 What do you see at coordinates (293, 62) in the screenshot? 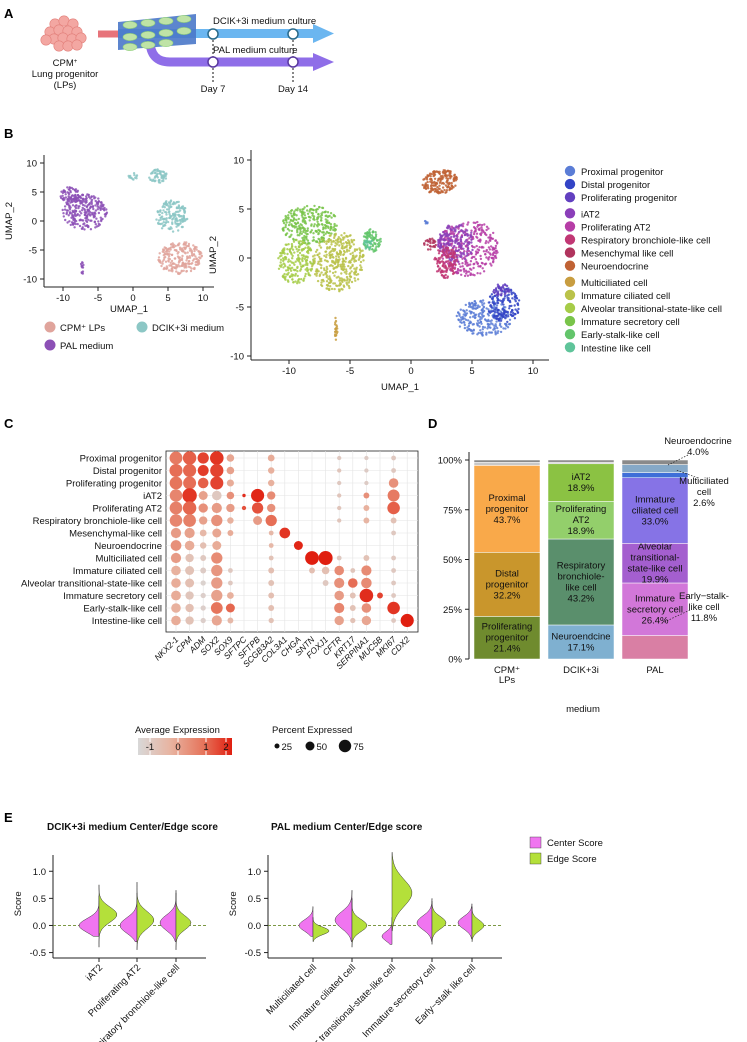
I see `day14-marker-bottom` at bounding box center [293, 62].